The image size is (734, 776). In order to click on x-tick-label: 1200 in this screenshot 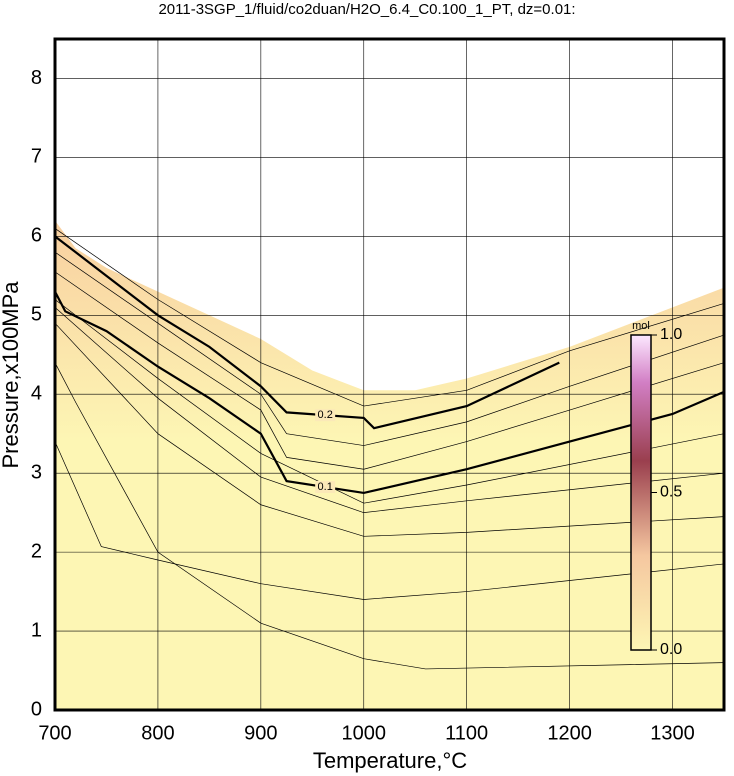, I will do `click(569, 733)`.